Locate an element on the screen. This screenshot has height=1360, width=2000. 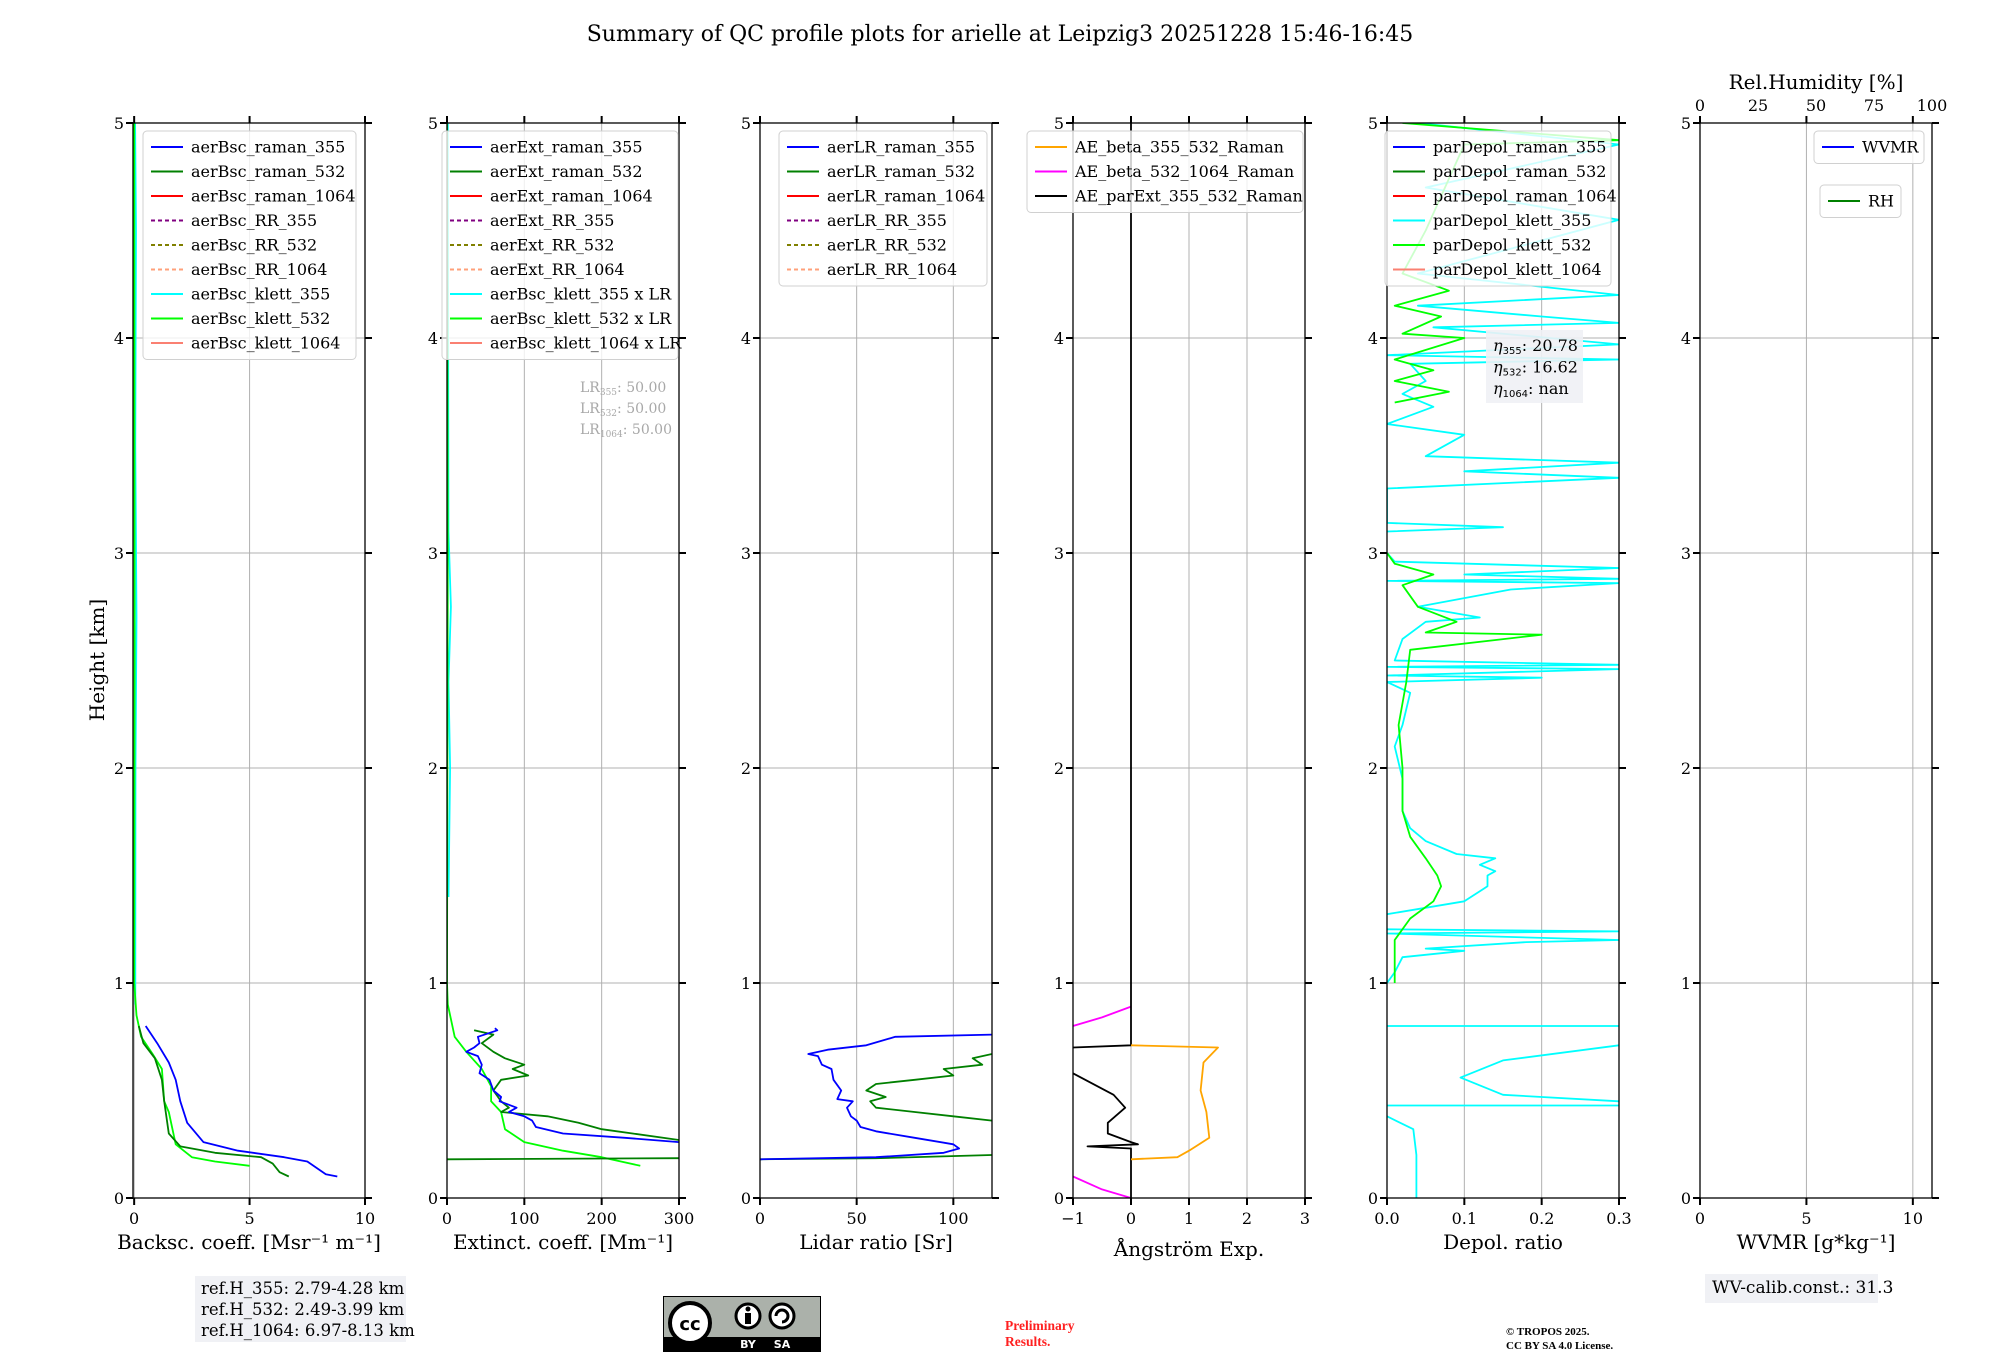
cc-text: cc is located at coordinates (689, 1324).